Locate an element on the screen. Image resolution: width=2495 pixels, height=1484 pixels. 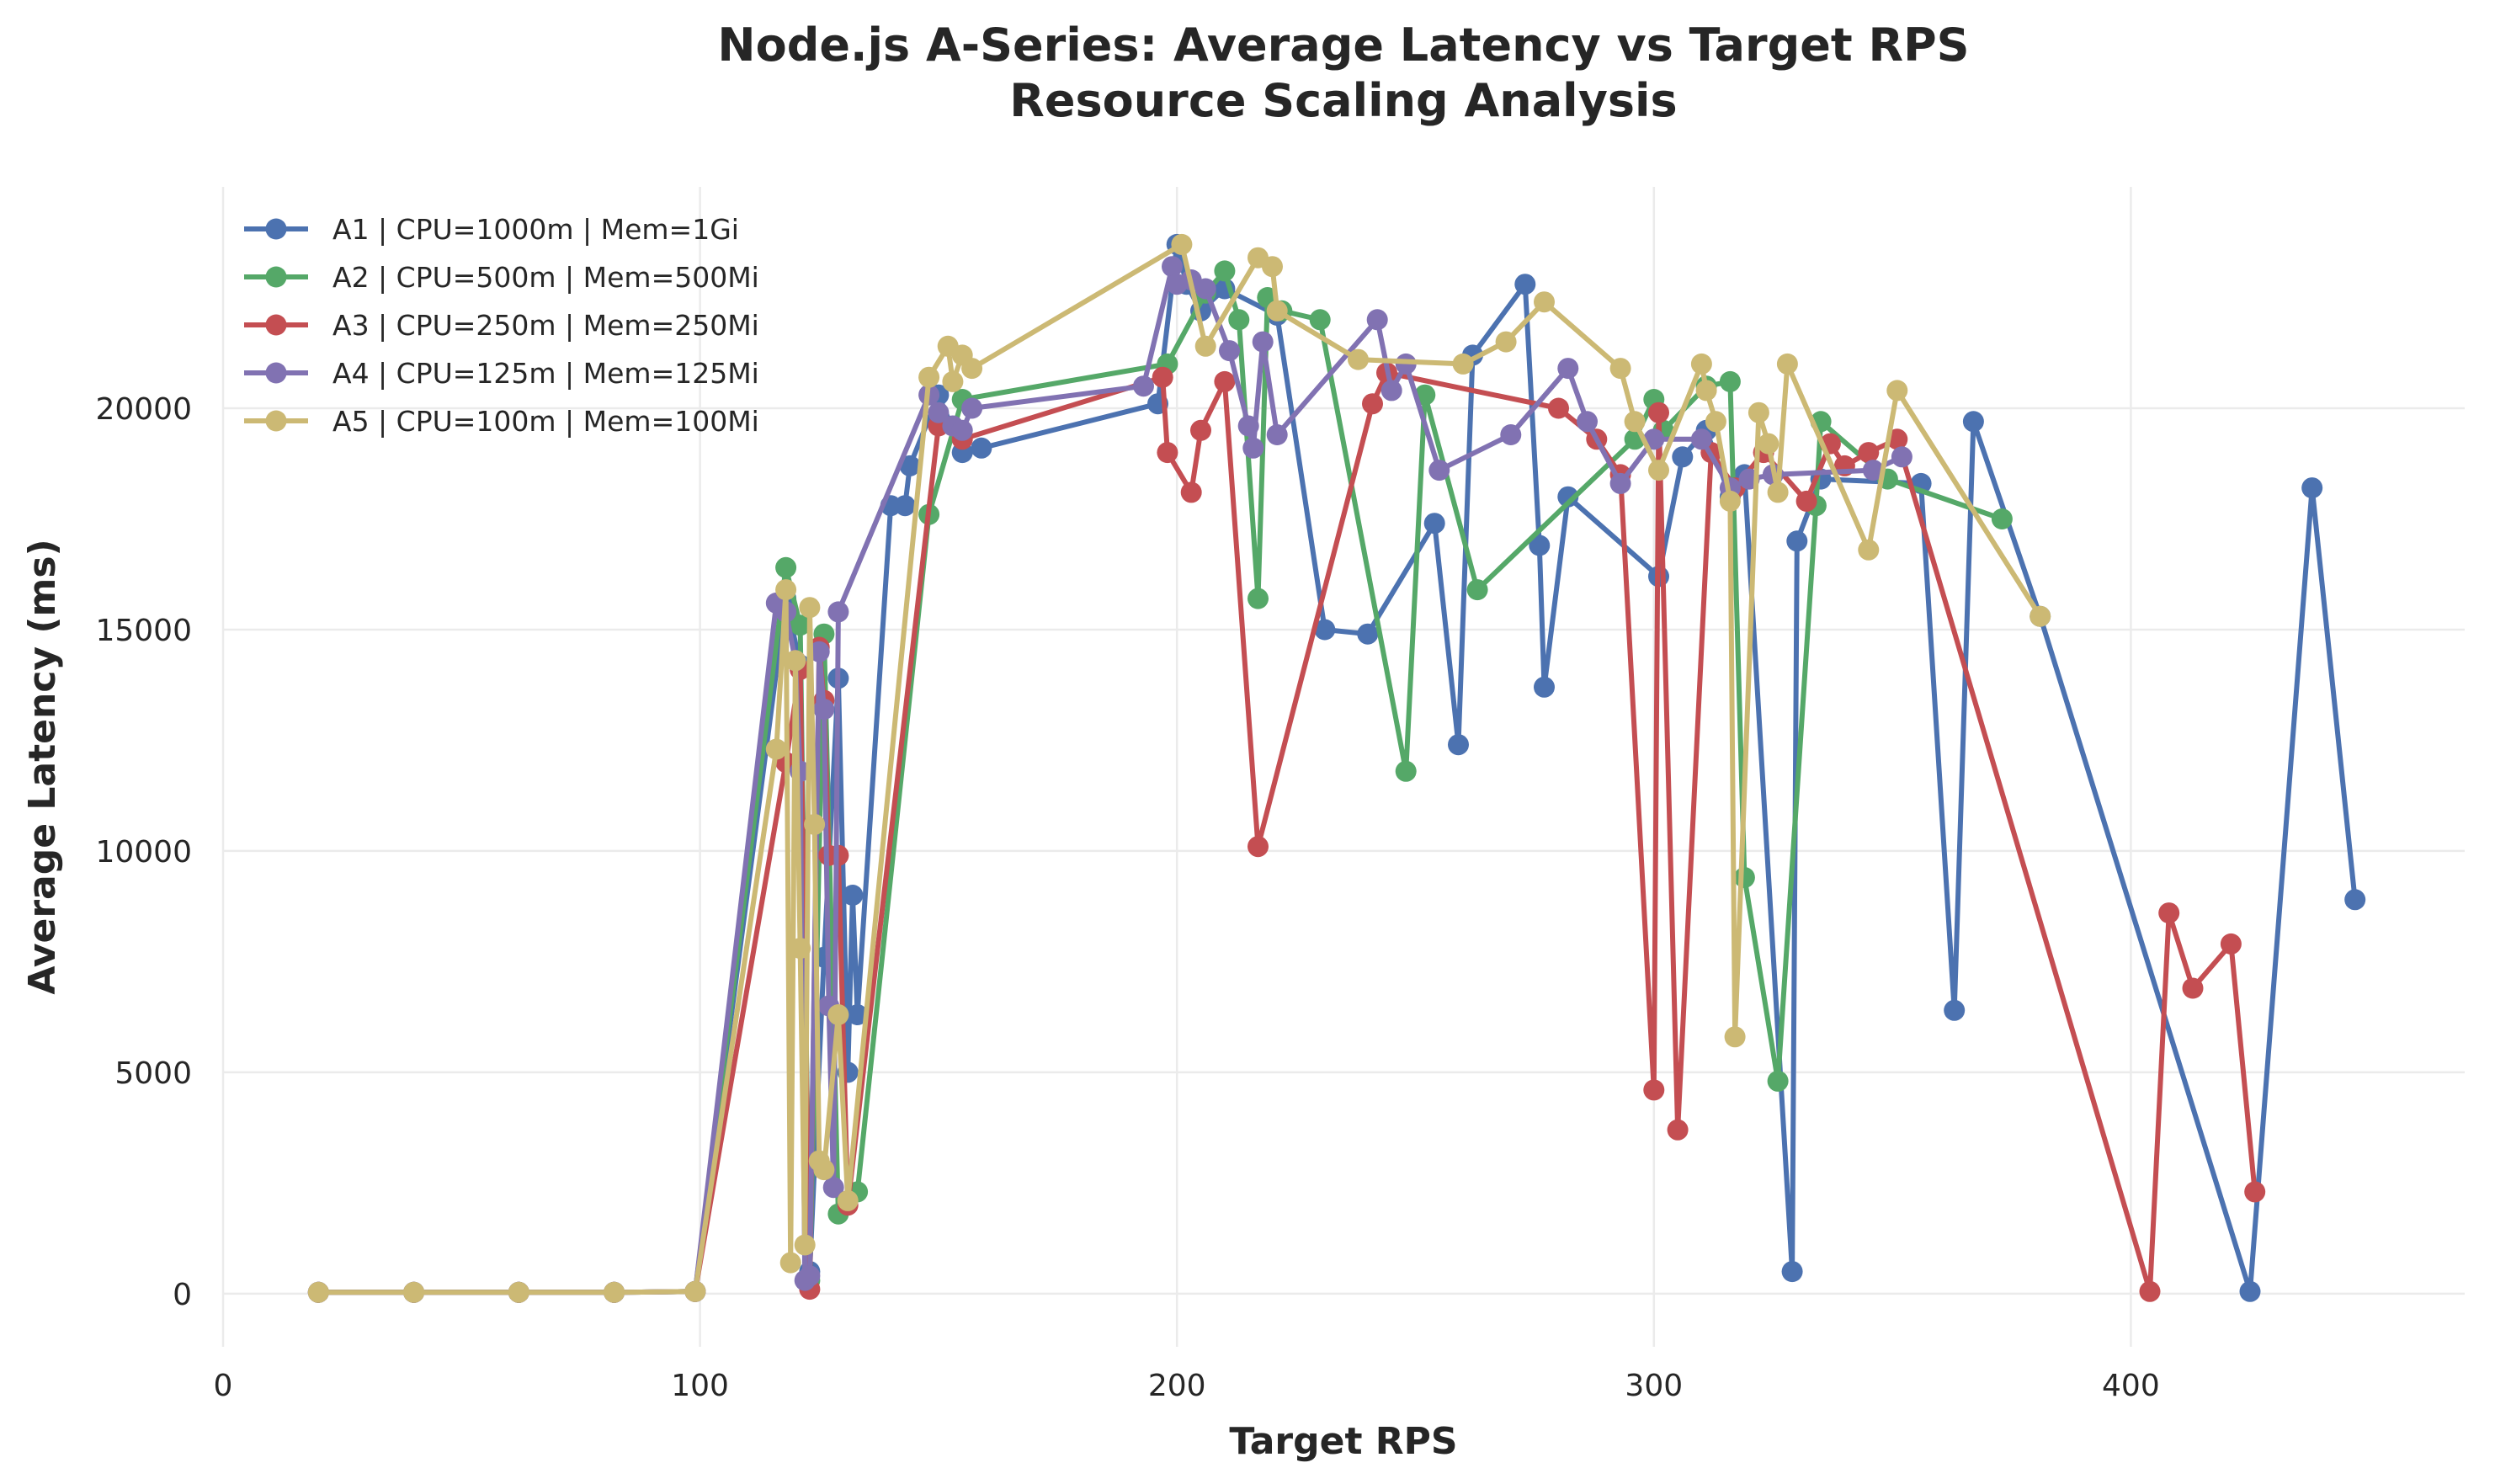
legend-item: A3 | CPU=250m | Mem=250Mi is located at coordinates (501, 325).